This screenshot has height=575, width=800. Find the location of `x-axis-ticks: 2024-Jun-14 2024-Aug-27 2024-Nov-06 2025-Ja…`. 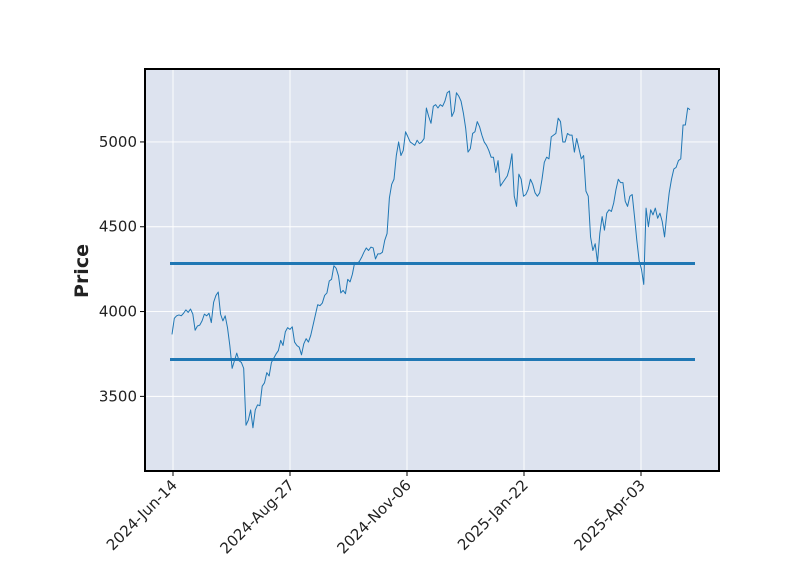

x-axis-ticks: 2024-Jun-14 2024-Aug-27 2024-Nov-06 2025-Ja… is located at coordinates (376, 514).